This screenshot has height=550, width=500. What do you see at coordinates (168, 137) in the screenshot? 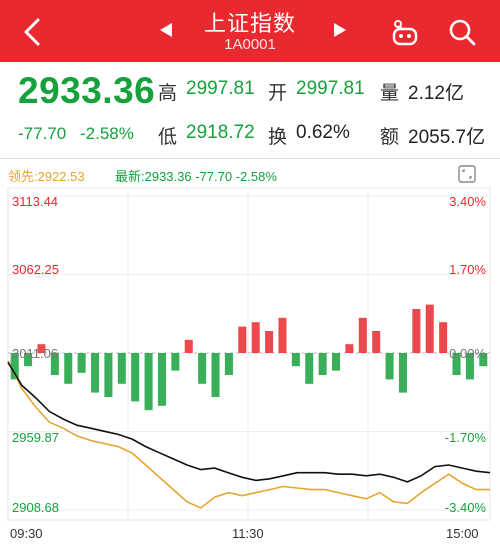
I see `low-label: 低` at bounding box center [168, 137].